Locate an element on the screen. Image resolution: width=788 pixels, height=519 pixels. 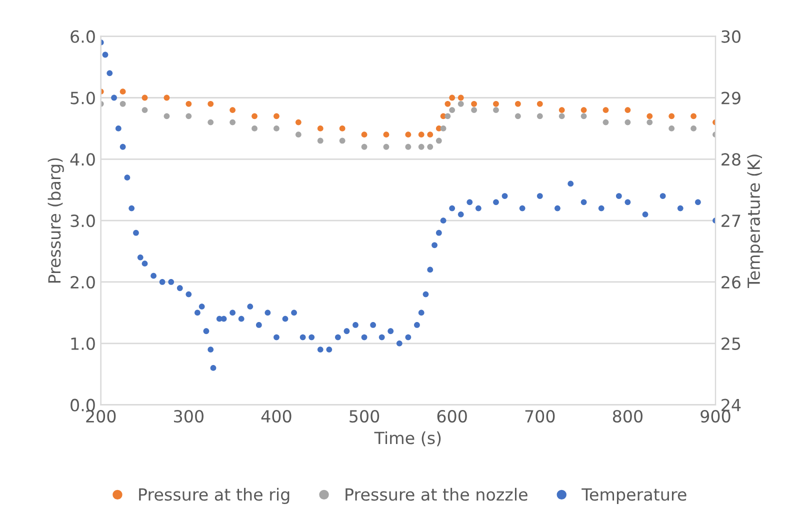
y2-tick-label: 29 is located at coordinates (731, 98).